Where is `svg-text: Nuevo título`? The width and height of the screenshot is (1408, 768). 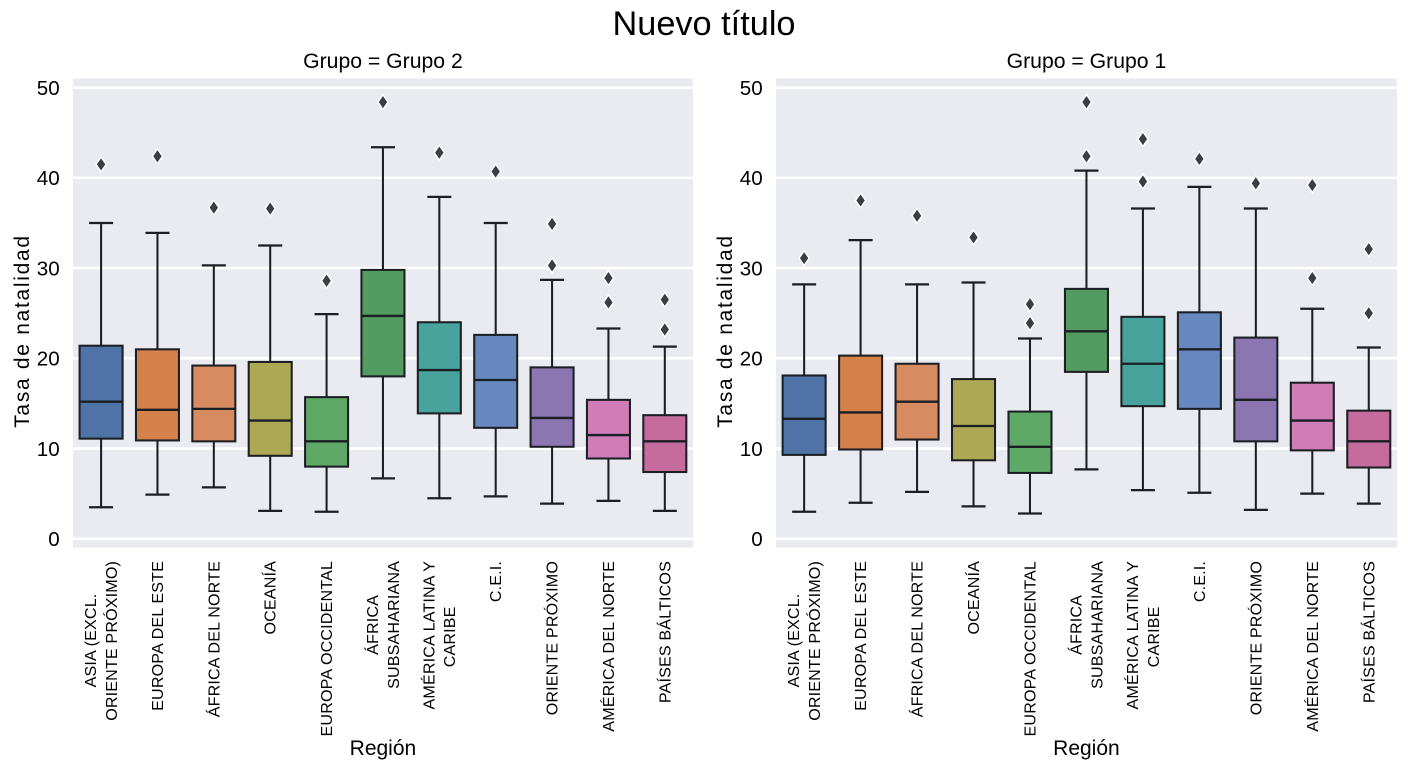
svg-text: Nuevo título is located at coordinates (703, 24).